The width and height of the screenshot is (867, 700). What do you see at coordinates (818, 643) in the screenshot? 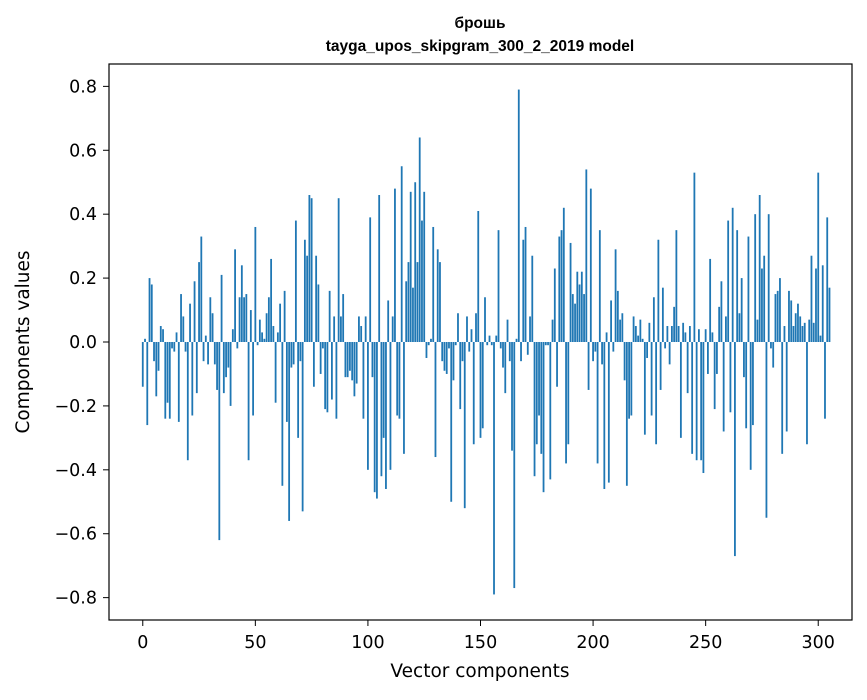
I see `x-tick-label: 300` at bounding box center [818, 643].